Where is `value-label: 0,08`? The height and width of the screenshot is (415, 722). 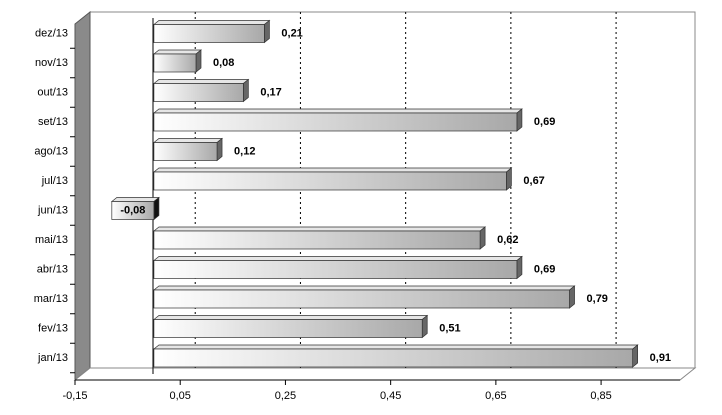 value-label: 0,08 is located at coordinates (223, 63).